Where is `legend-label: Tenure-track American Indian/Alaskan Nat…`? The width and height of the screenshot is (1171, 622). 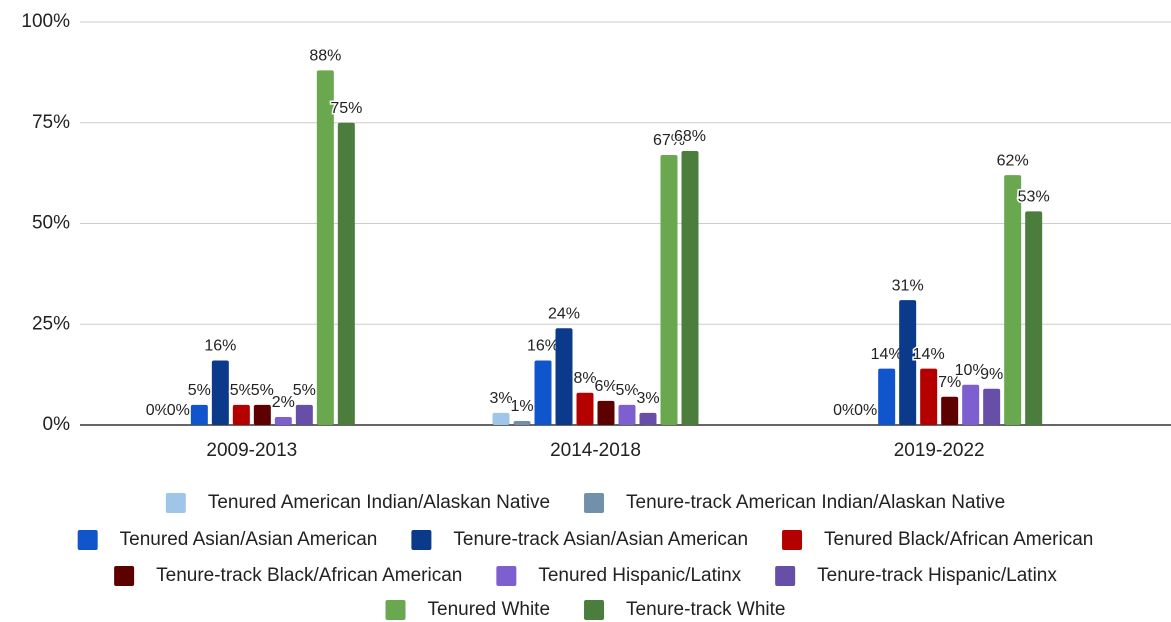
legend-label: Tenure-track American Indian/Alaskan Nat… is located at coordinates (815, 502).